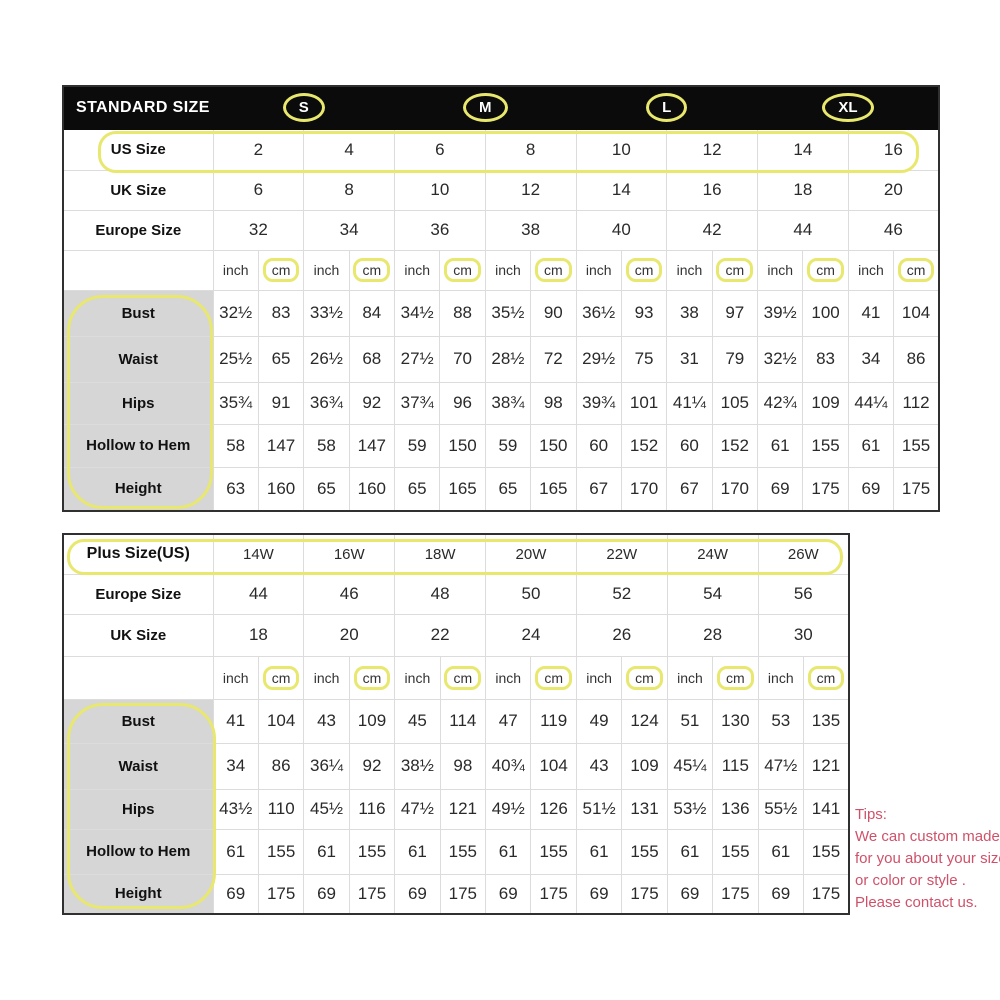 This screenshot has width=1000, height=1000. I want to click on measure-cm-cell: 90, so click(553, 313).